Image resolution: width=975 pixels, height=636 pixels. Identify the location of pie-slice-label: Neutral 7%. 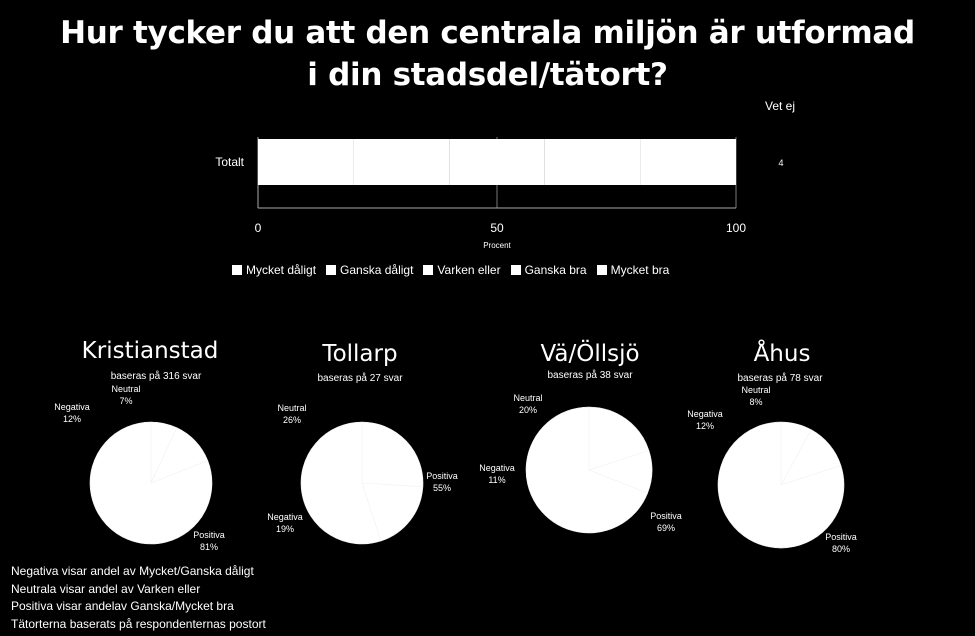
(126, 395).